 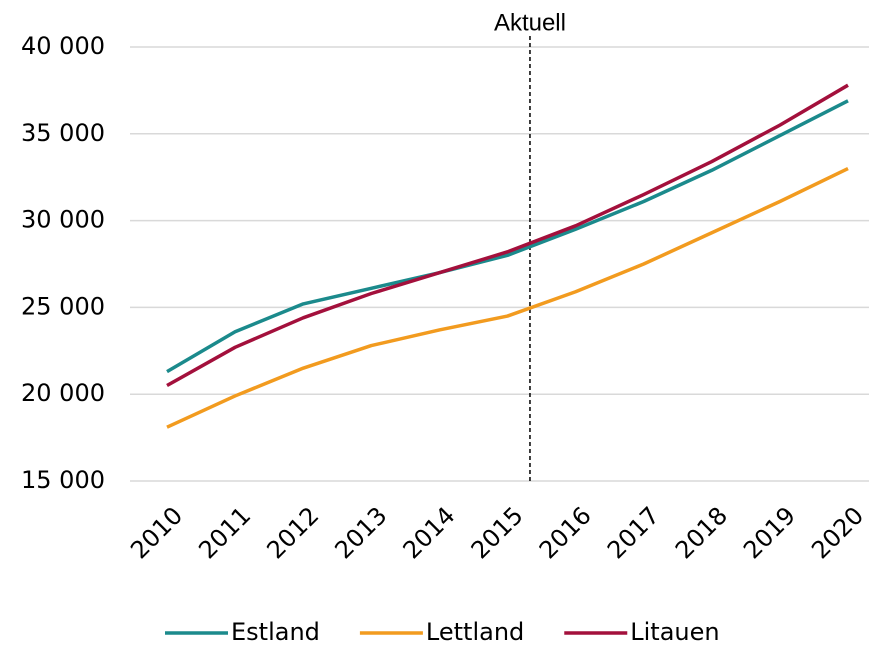 What do you see at coordinates (701, 532) in the screenshot?
I see `x-tick-label: 2018` at bounding box center [701, 532].